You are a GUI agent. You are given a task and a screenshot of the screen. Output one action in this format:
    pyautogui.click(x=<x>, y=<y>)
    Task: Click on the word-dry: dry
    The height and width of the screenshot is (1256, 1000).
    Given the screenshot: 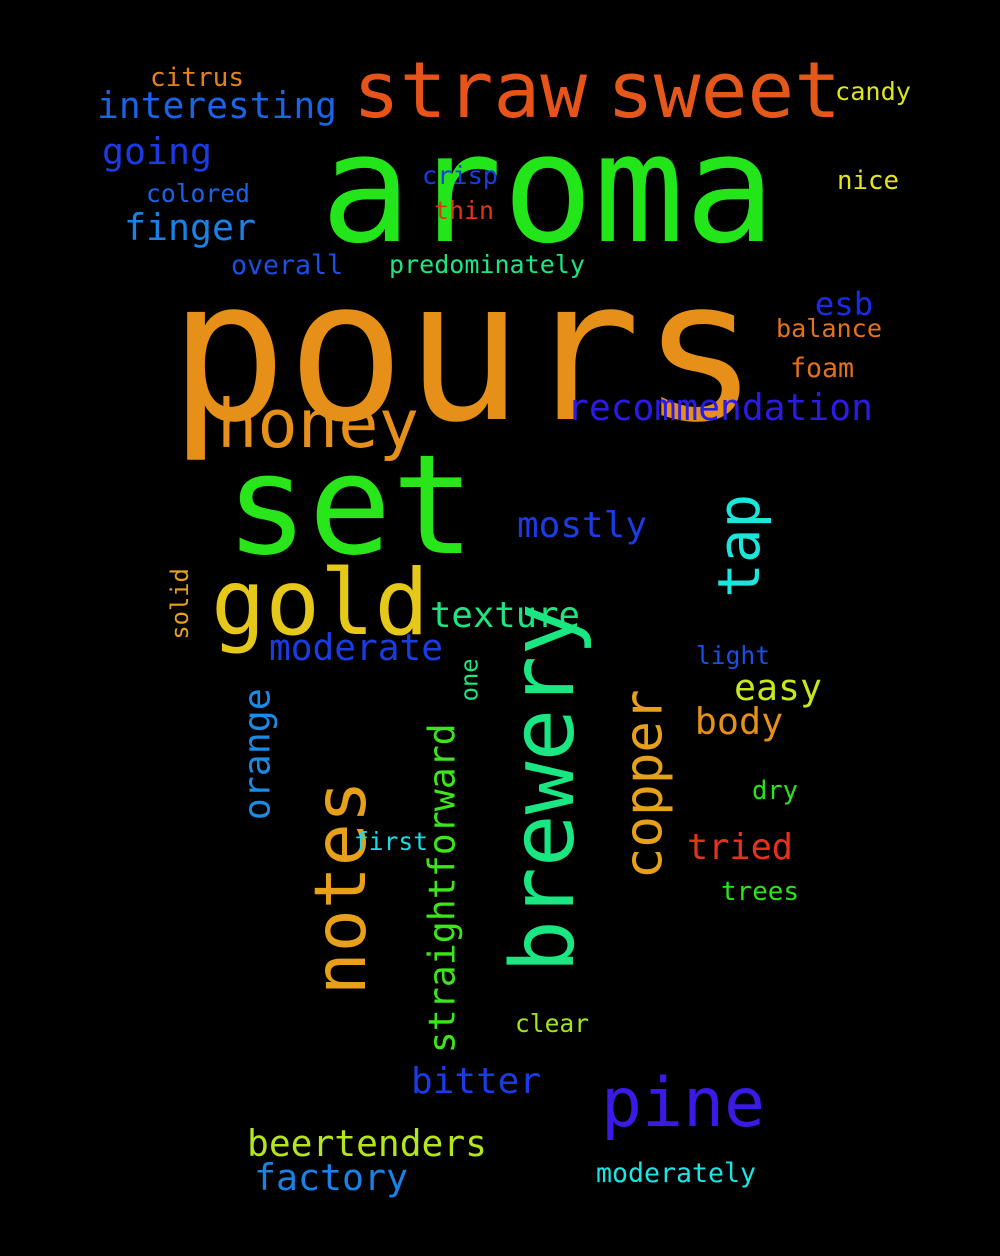 What is the action you would take?
    pyautogui.click(x=775, y=791)
    